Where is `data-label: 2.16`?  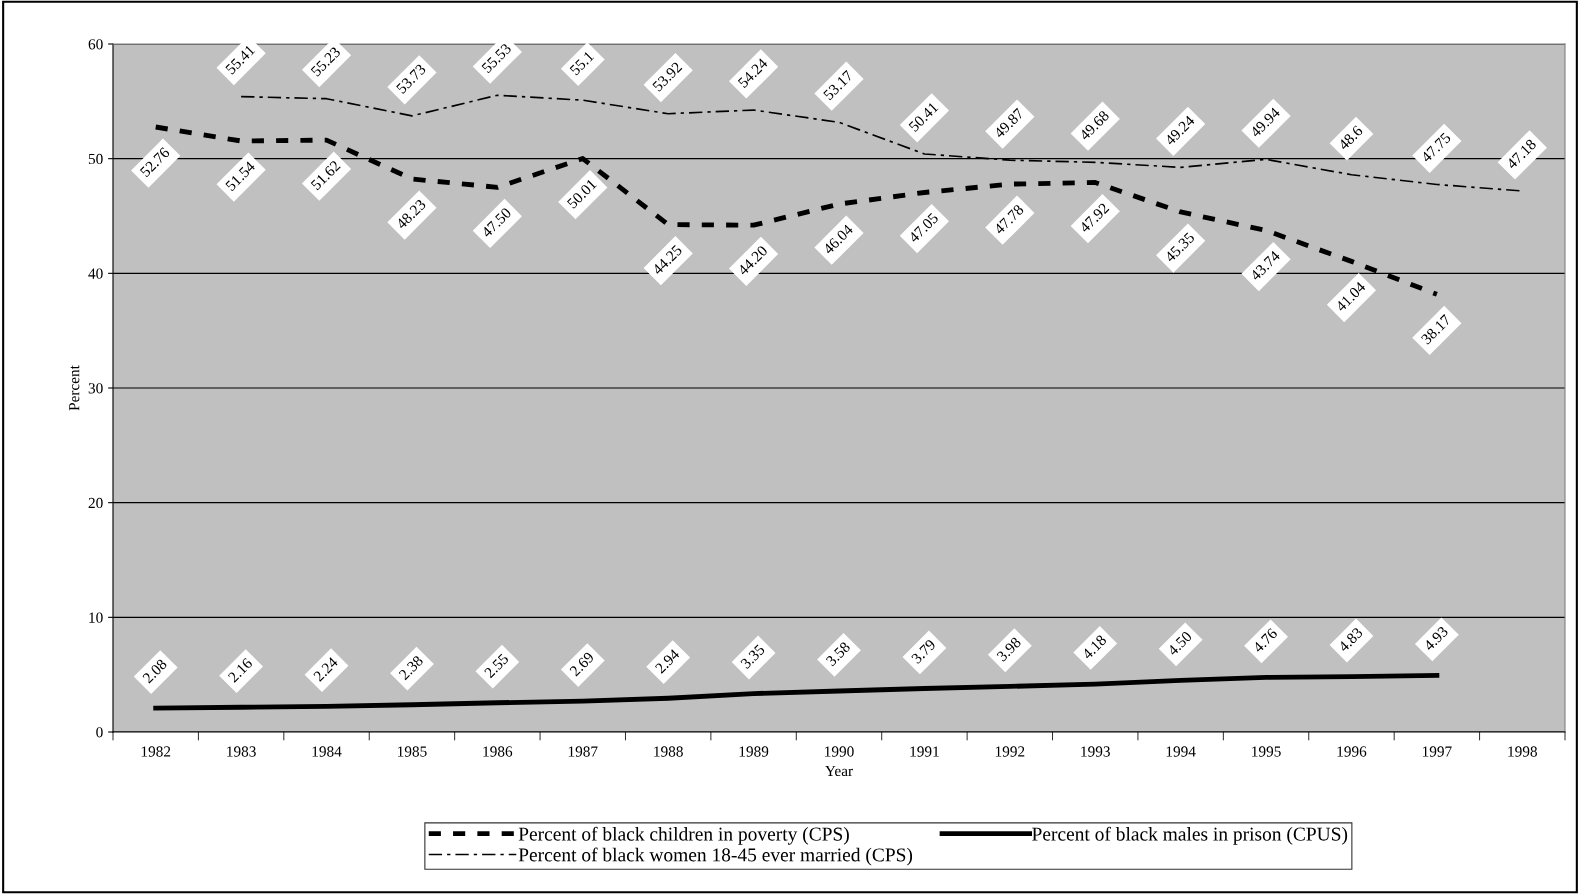
data-label: 2.16 is located at coordinates (240, 670).